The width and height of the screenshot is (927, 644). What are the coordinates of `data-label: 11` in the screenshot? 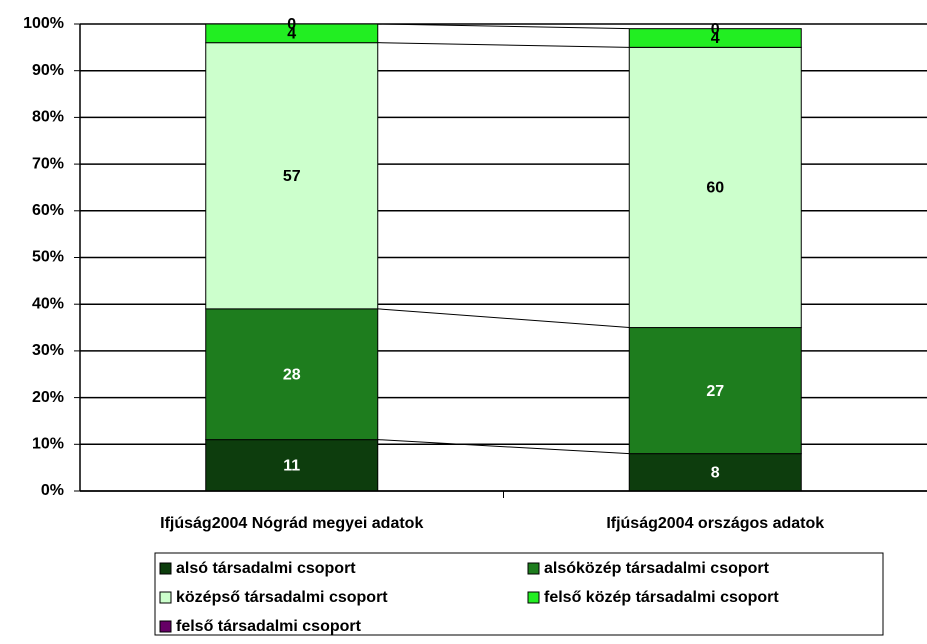 It's located at (291, 466).